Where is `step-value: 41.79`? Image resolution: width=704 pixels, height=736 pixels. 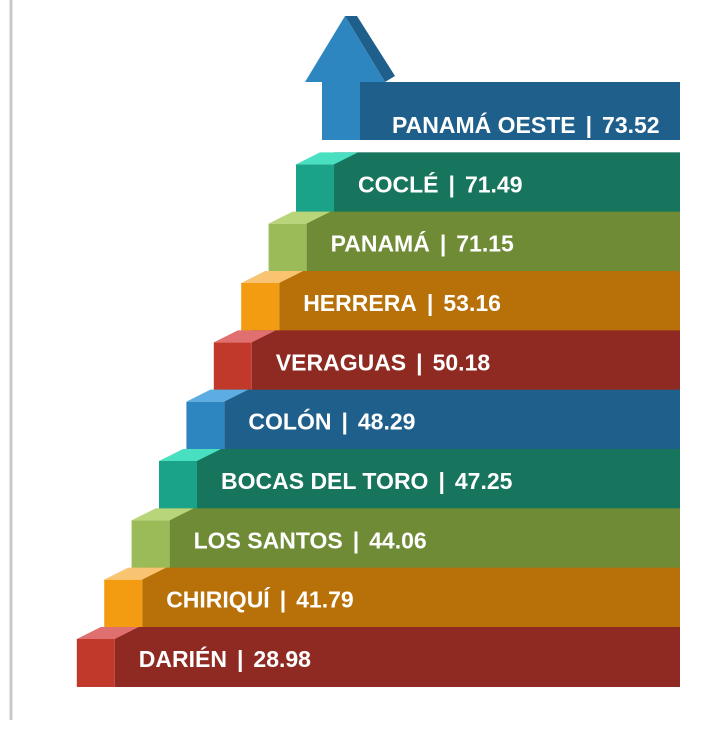
step-value: 41.79 is located at coordinates (325, 600).